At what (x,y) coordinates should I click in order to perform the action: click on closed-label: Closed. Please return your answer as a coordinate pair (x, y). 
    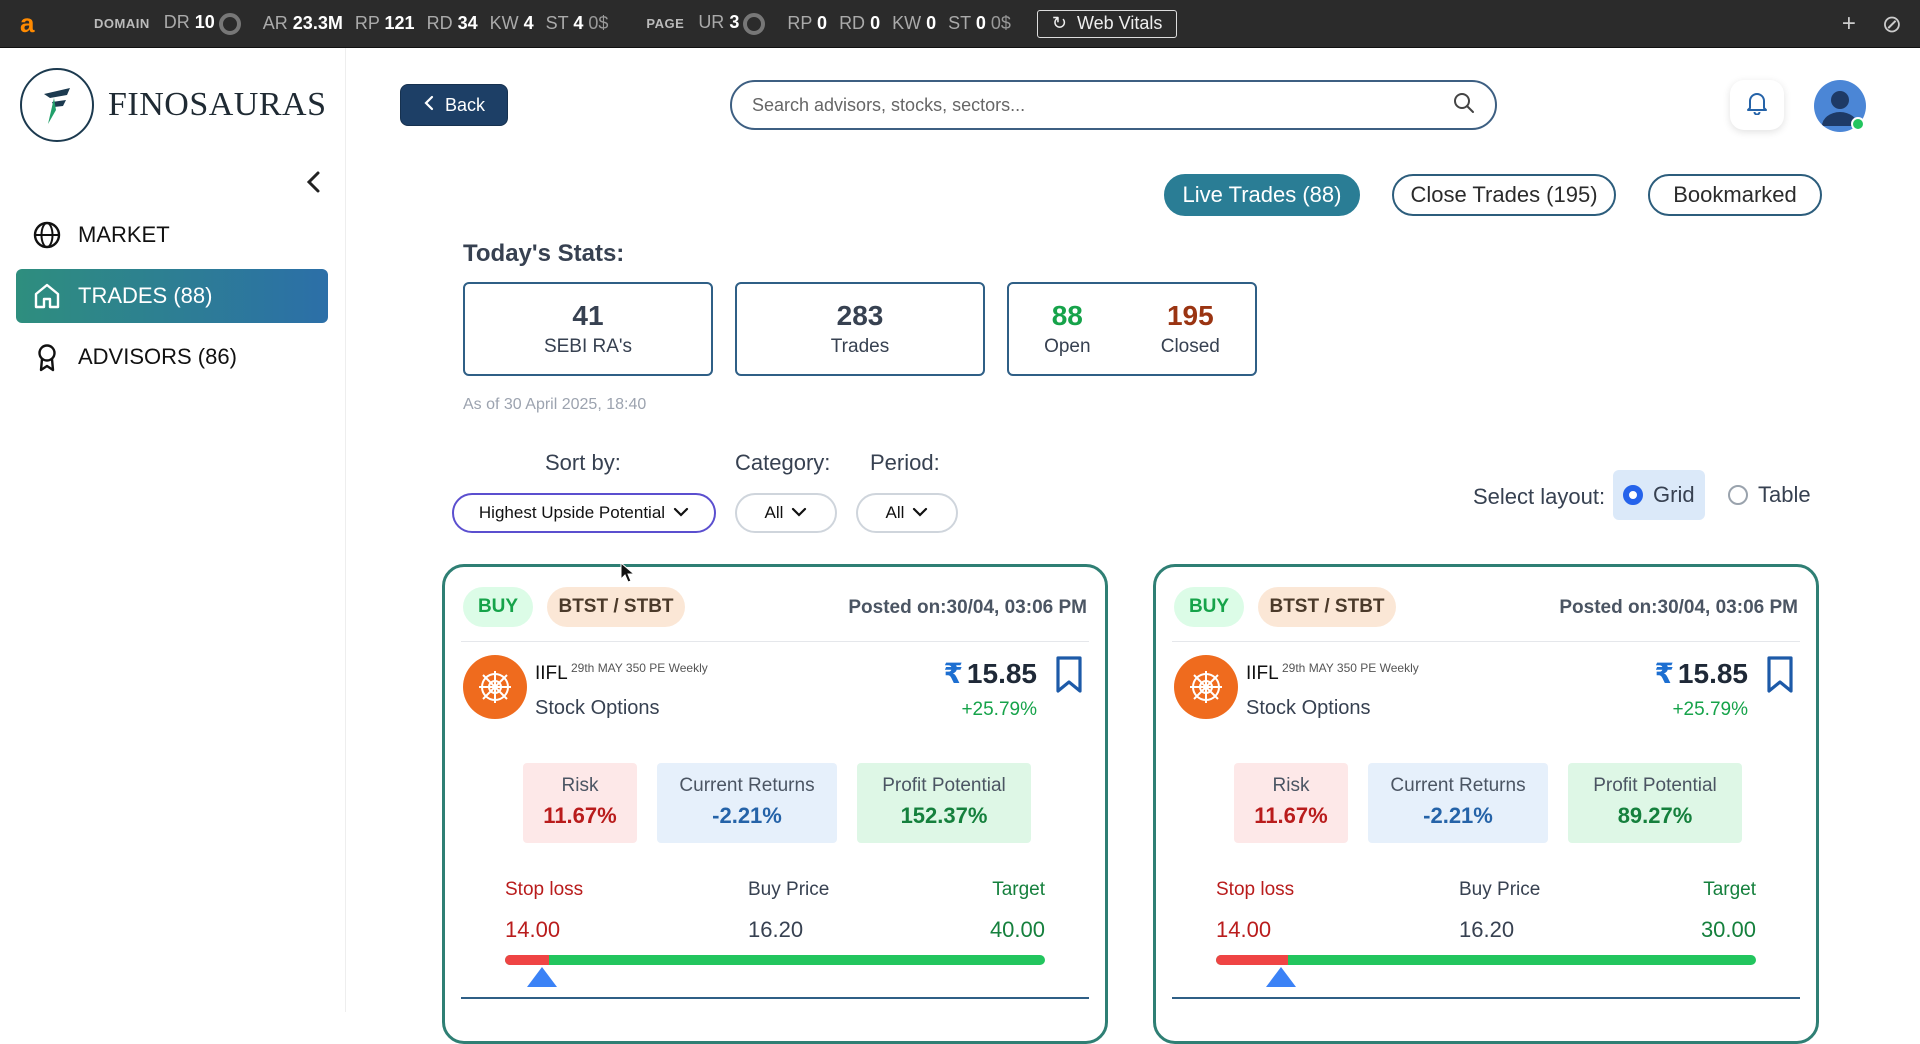
    Looking at the image, I should click on (1190, 346).